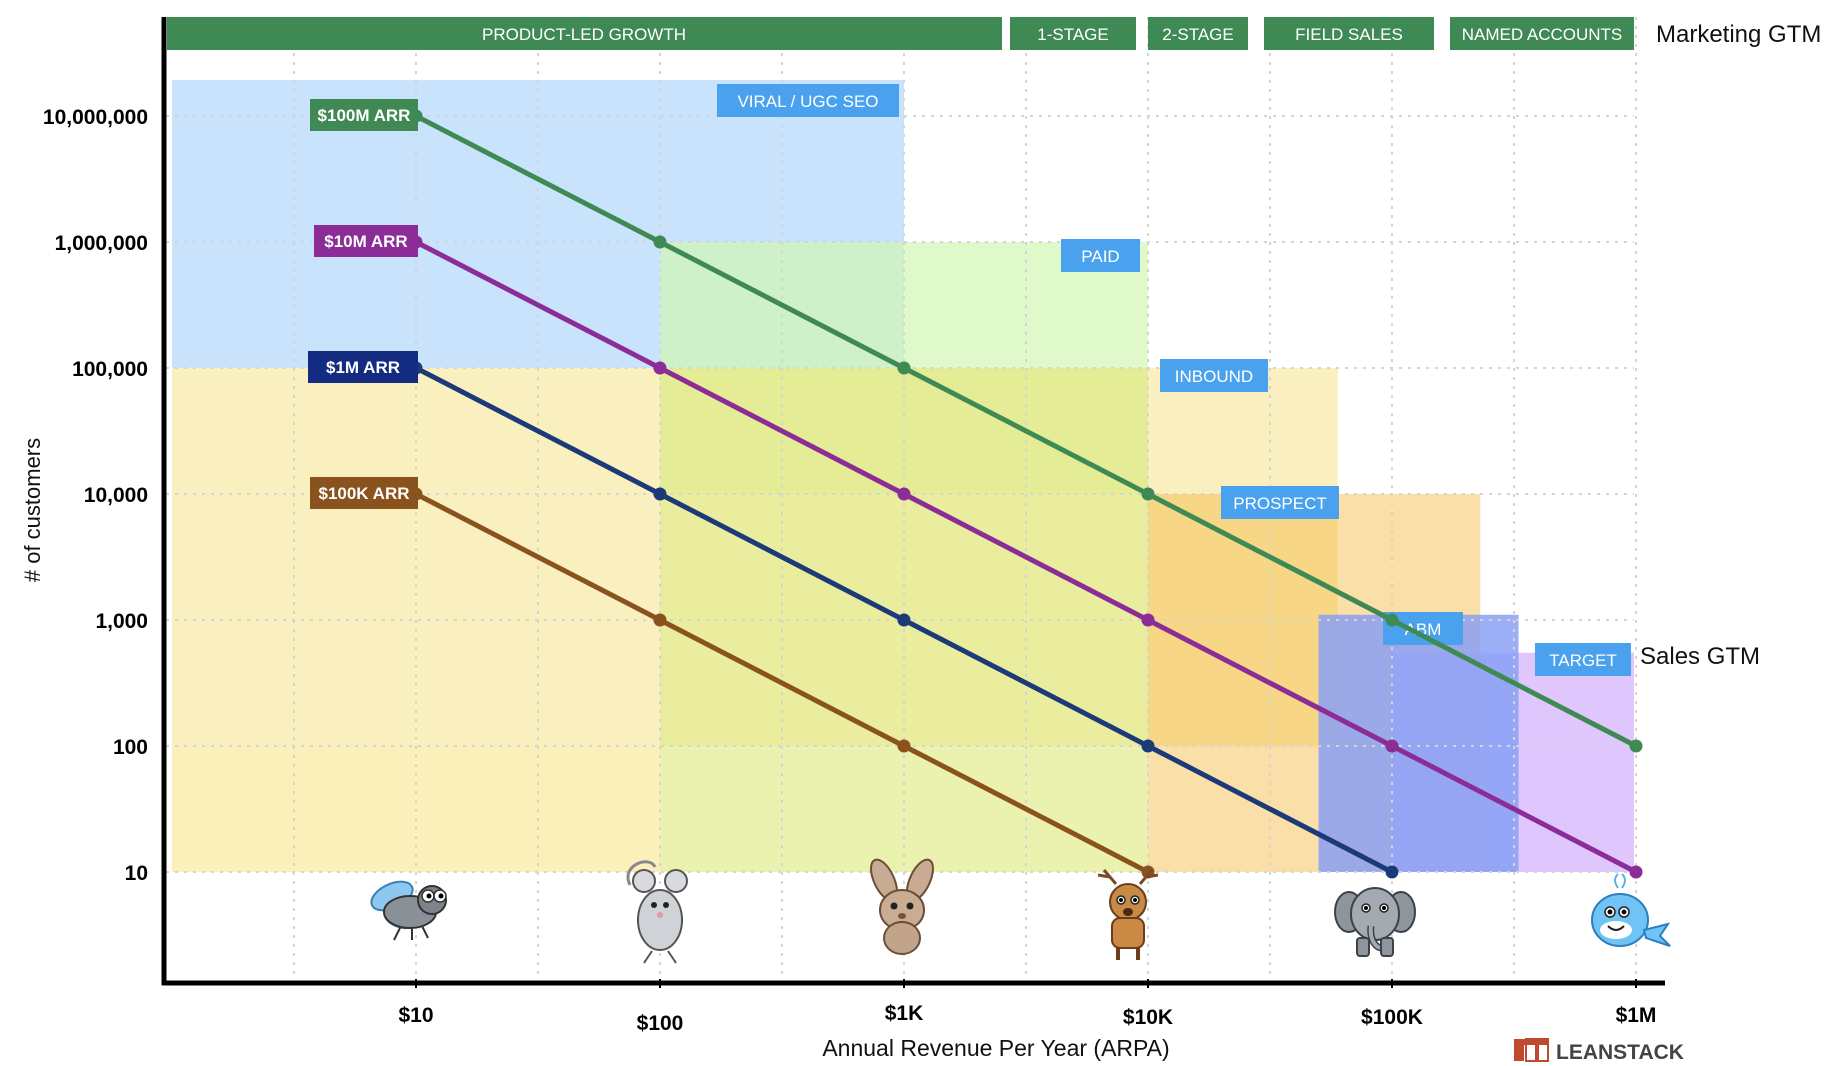  I want to click on tag-label-viral-ugc-seo: VIRAL / UGC SEO, so click(807, 101).